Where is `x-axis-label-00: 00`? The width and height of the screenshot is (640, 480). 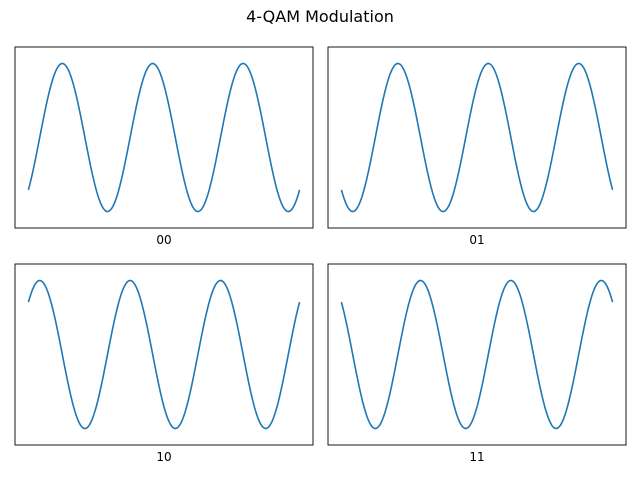
x-axis-label-00: 00 is located at coordinates (163, 240).